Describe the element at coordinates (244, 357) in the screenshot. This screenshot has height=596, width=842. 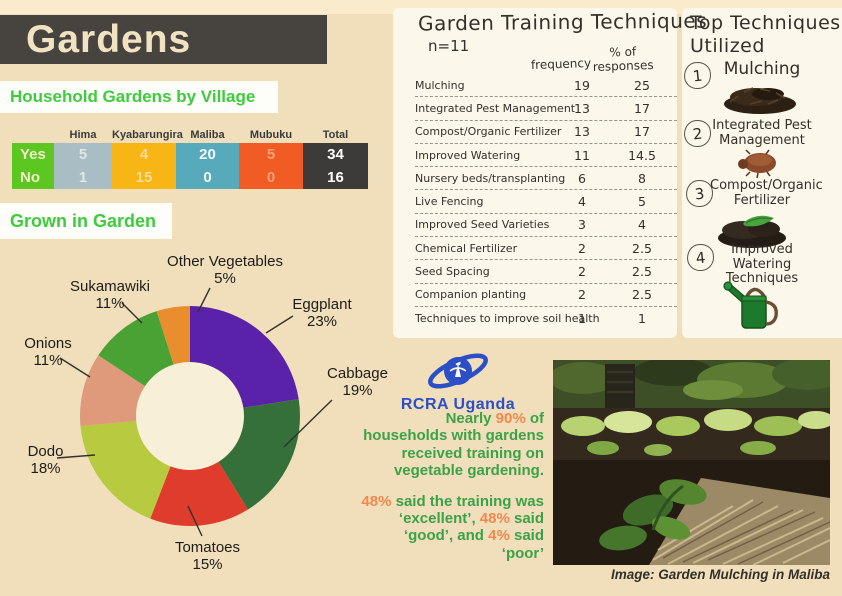
I see `donut-segment-eggplant` at that location.